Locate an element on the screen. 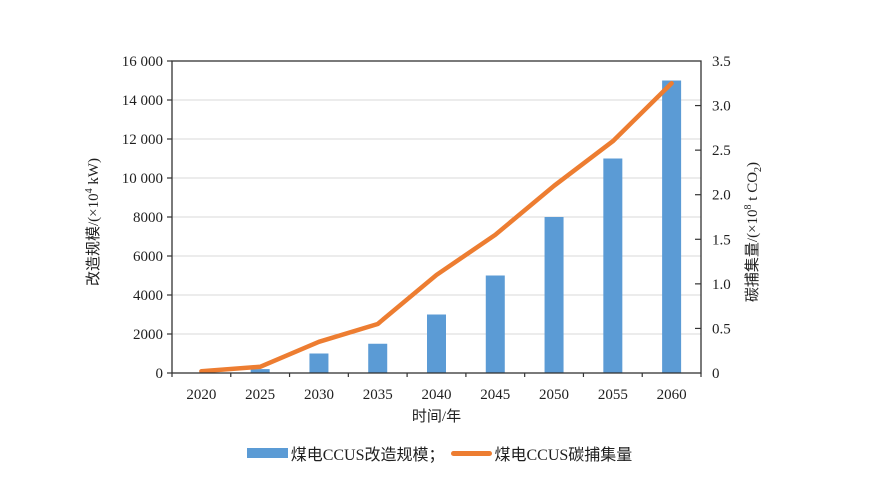  legend-item-carbon-capture: 煤电CCUS碳捕集量 is located at coordinates (541, 453).